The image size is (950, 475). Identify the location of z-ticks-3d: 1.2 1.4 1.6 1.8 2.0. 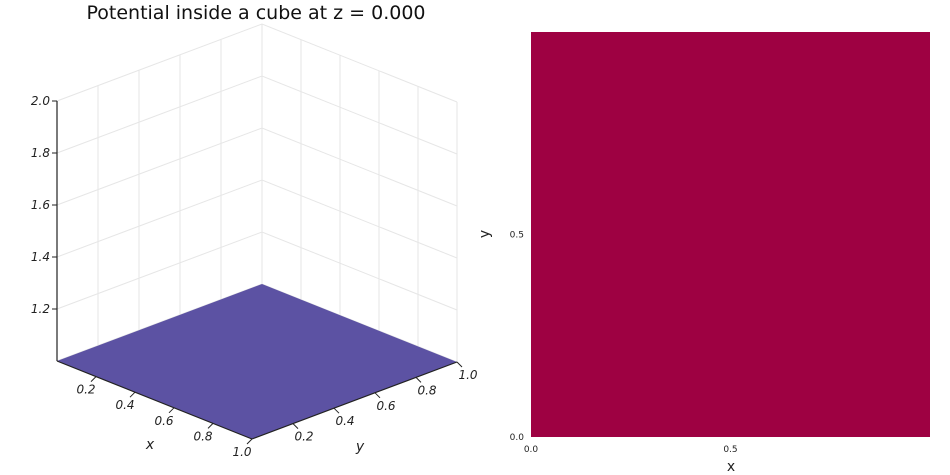
(44, 205).